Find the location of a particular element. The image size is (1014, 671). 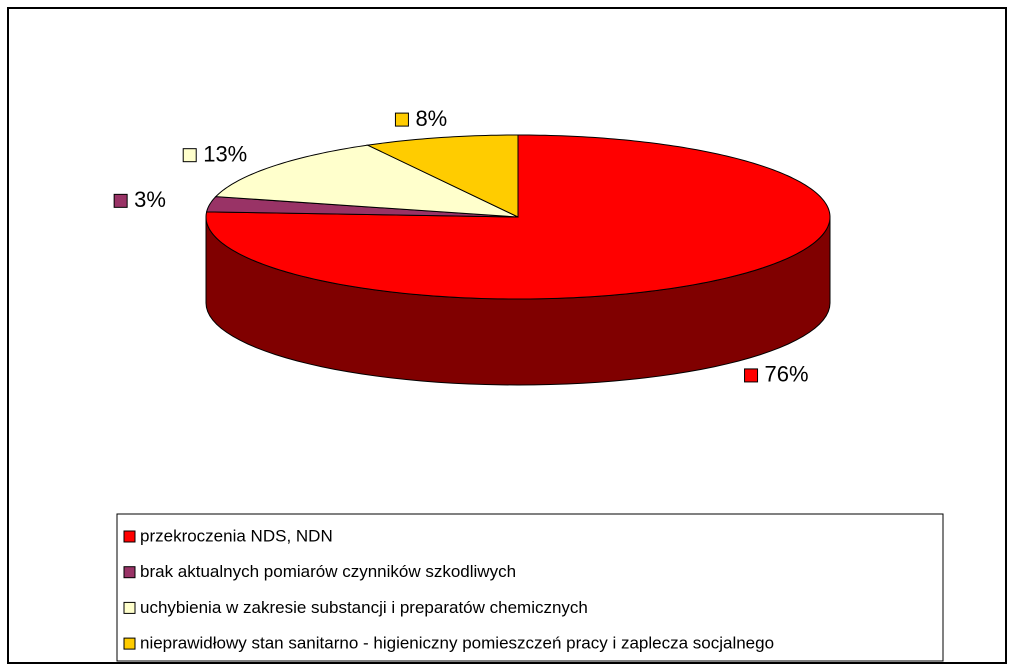

data-label: 76% is located at coordinates (787, 374).